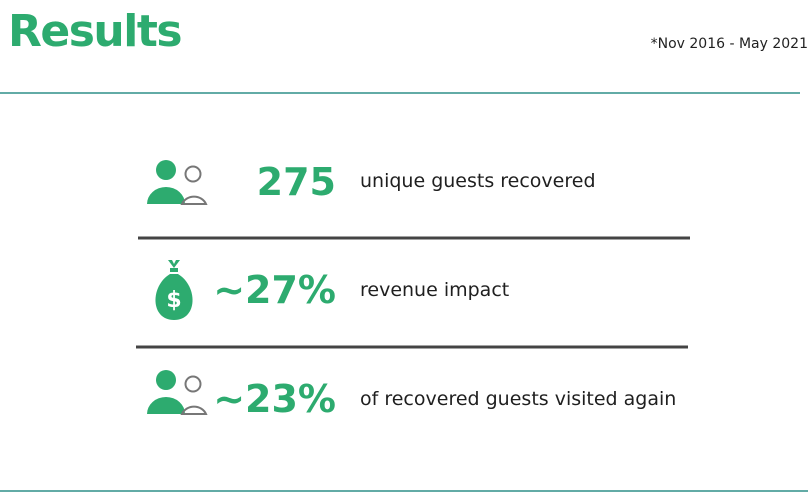  I want to click on metric-value: ~27%, so click(274, 290).